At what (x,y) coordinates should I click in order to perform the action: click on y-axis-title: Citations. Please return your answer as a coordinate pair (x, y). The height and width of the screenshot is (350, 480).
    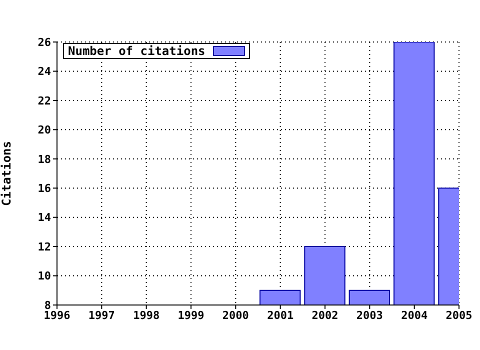
    Looking at the image, I should click on (7, 173).